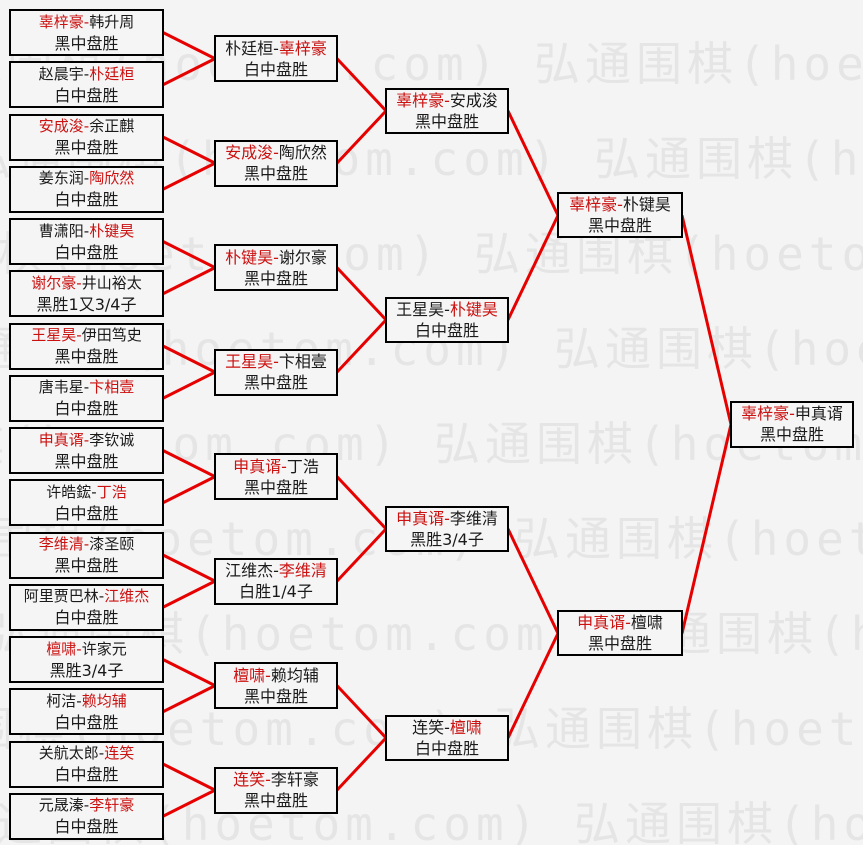  What do you see at coordinates (86, 126) in the screenshot?
I see `match-players: 安成浚-余正麒` at bounding box center [86, 126].